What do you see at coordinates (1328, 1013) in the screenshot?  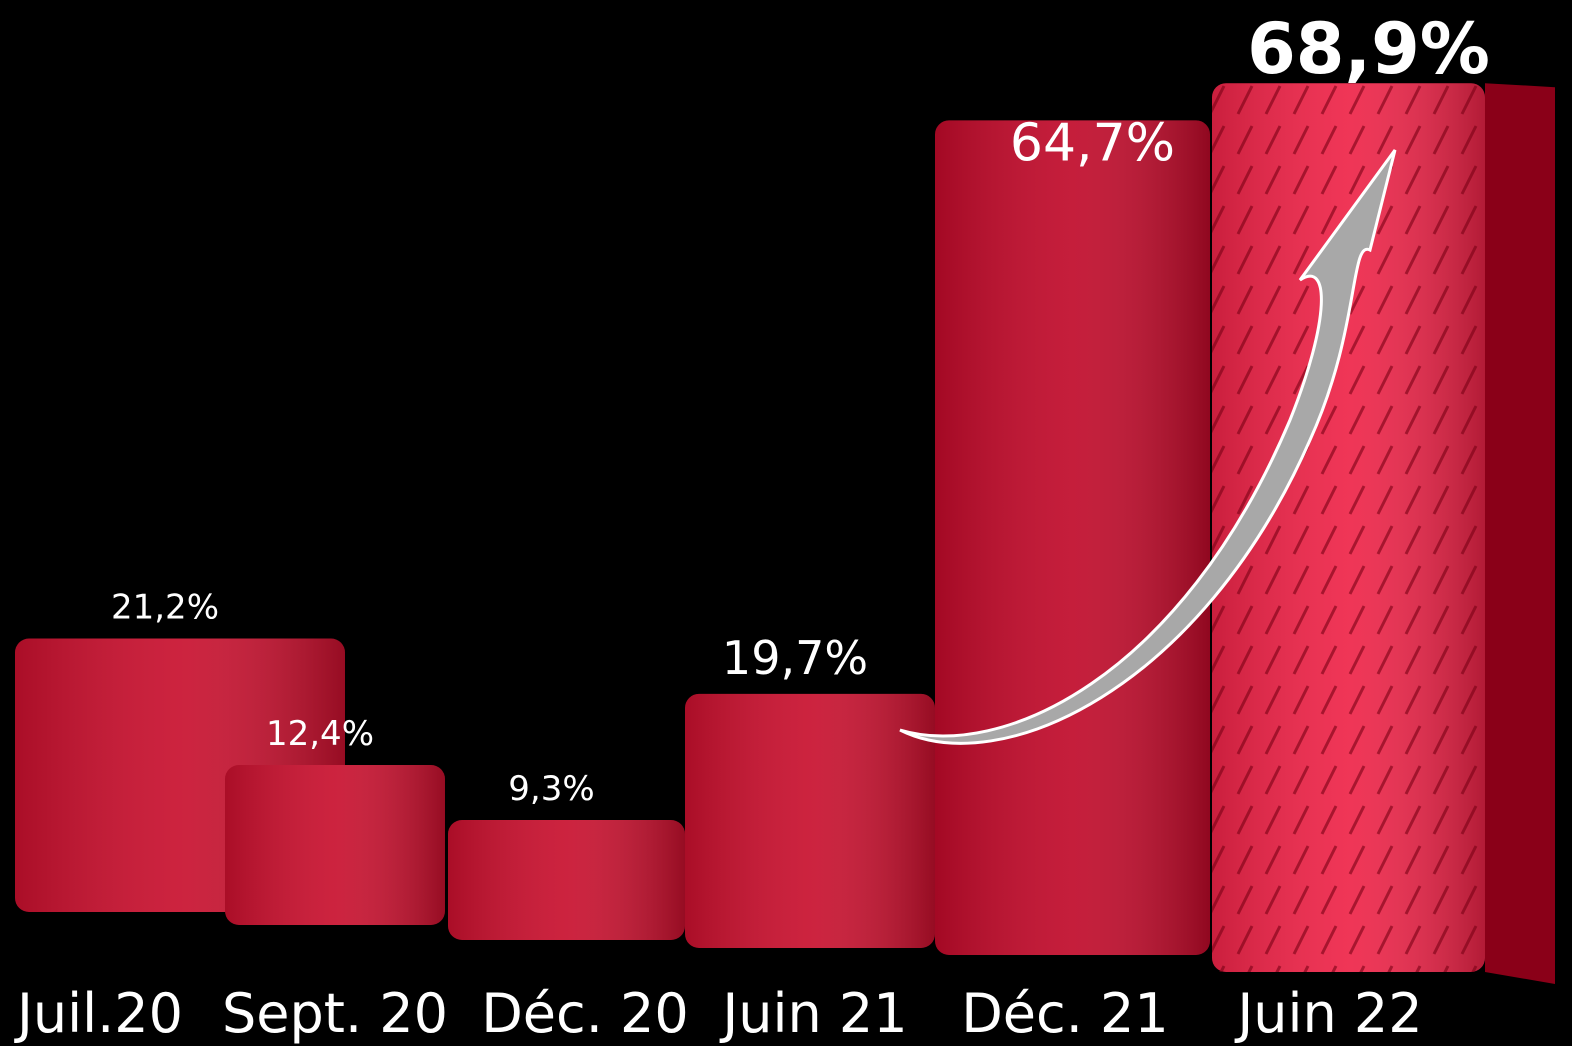 I see `x-tick-label: Juin 22` at bounding box center [1328, 1013].